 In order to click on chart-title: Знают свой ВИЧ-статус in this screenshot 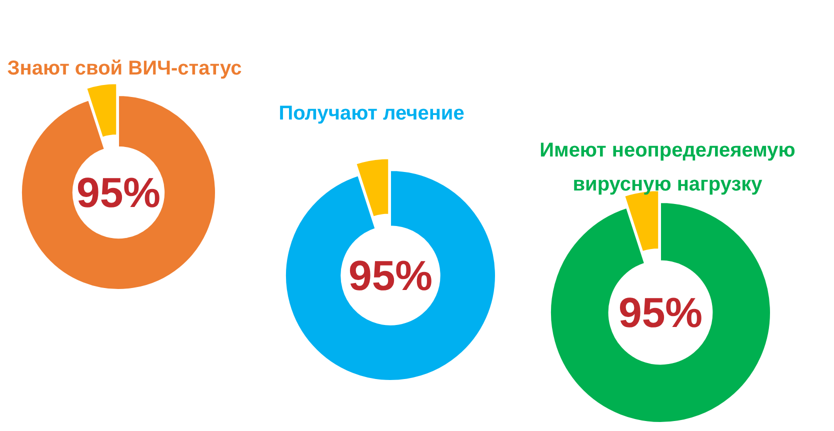, I will do `click(124, 69)`.